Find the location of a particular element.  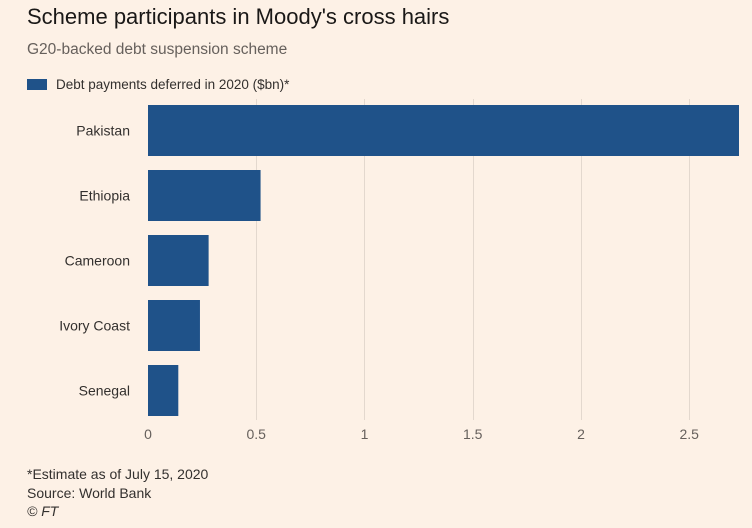

category-label: Ivory Coast is located at coordinates (94, 326).